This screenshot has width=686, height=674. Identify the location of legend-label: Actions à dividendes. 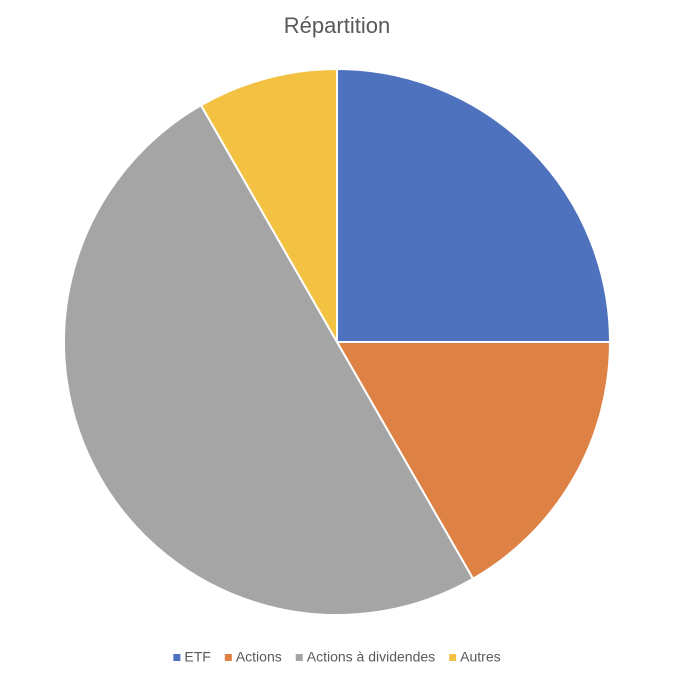
(371, 657).